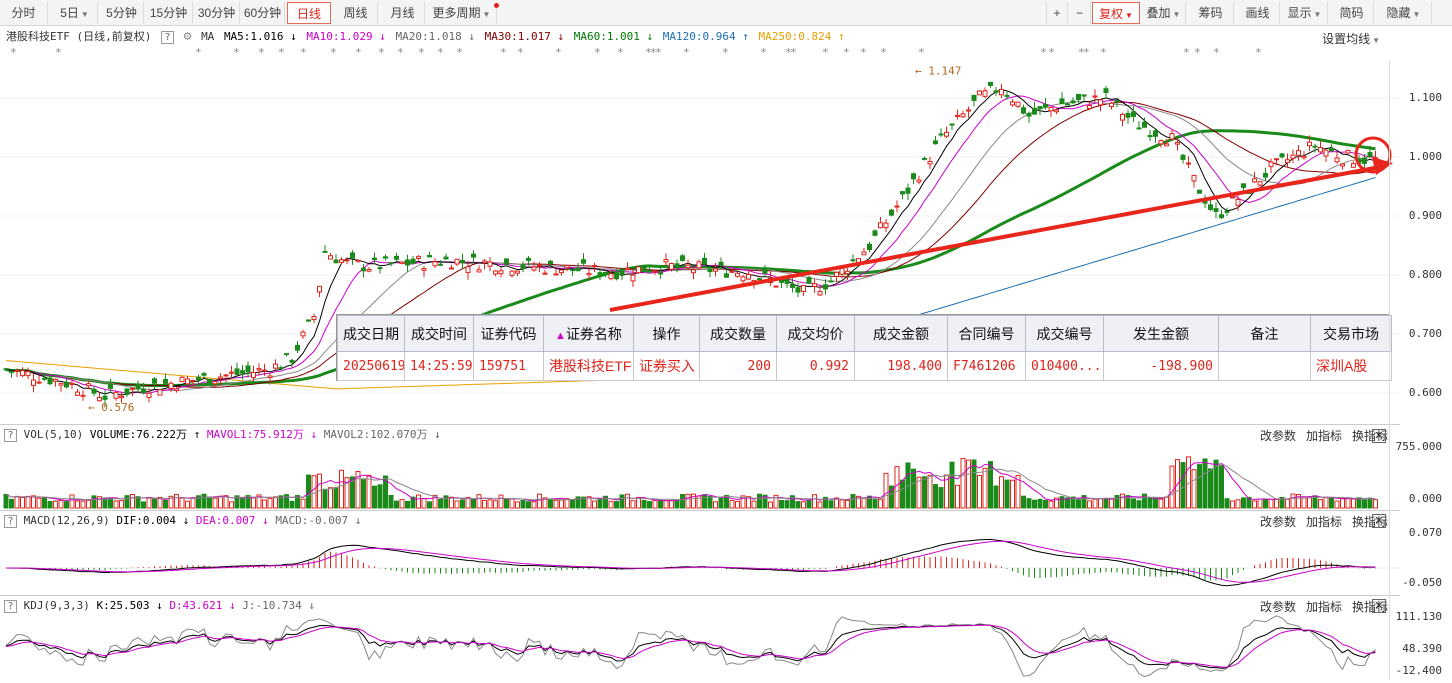  I want to click on fuquan-button: 复权 ▼, so click(1116, 13).